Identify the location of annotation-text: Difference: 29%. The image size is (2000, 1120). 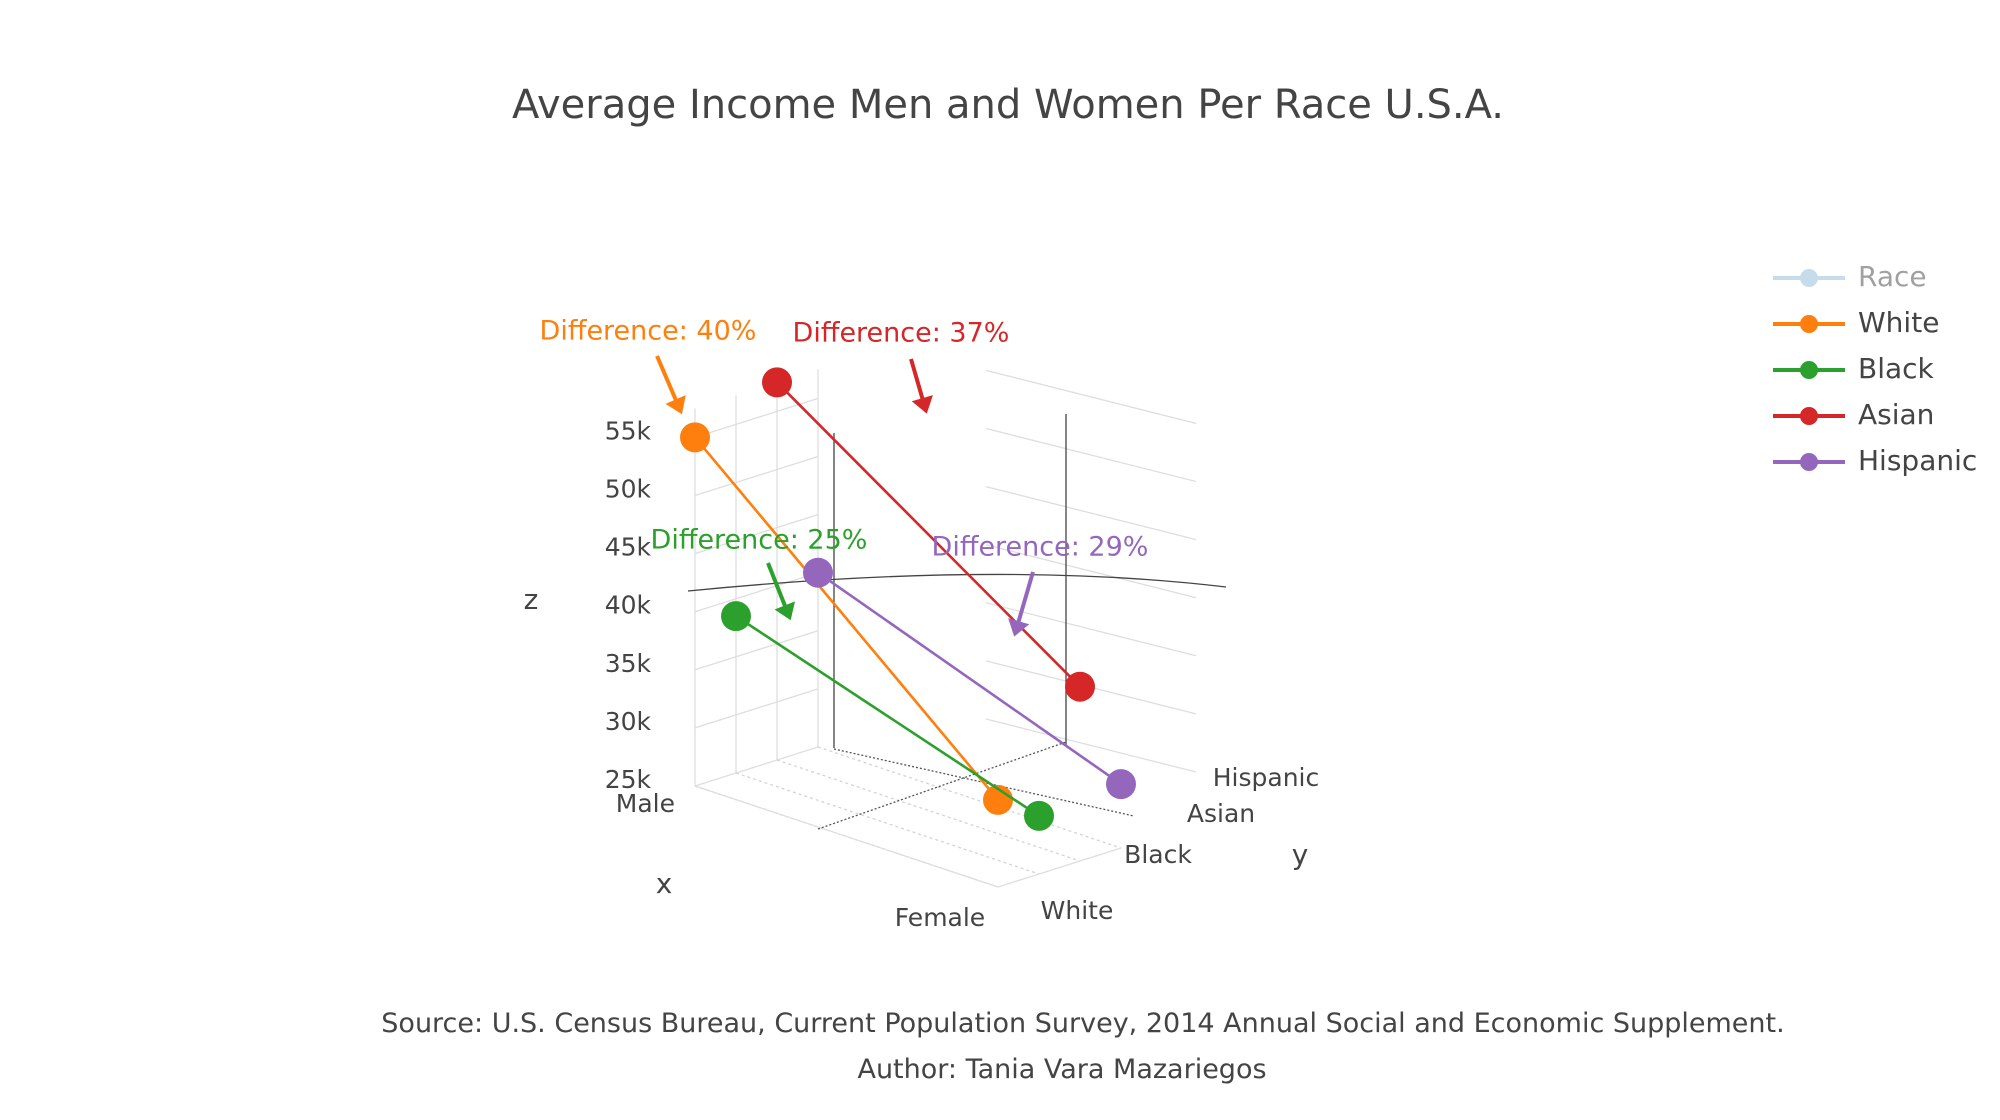
(1040, 547).